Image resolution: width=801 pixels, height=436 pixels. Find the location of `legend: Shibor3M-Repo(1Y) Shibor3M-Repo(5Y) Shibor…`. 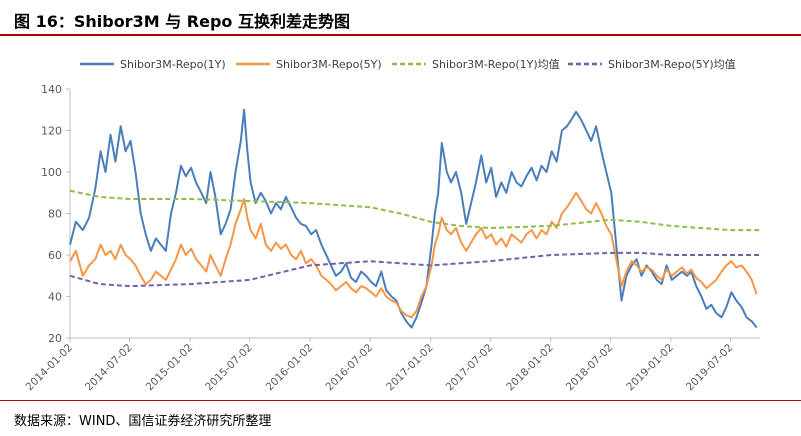

legend: Shibor3M-Repo(1Y) Shibor3M-Repo(5Y) Shibor… is located at coordinates (408, 64).